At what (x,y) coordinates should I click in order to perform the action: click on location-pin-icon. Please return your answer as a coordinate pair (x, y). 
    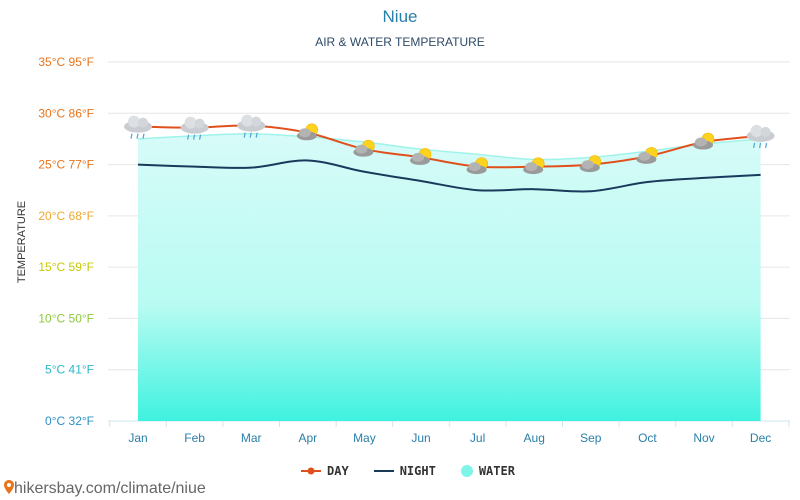
    Looking at the image, I should click on (9, 487).